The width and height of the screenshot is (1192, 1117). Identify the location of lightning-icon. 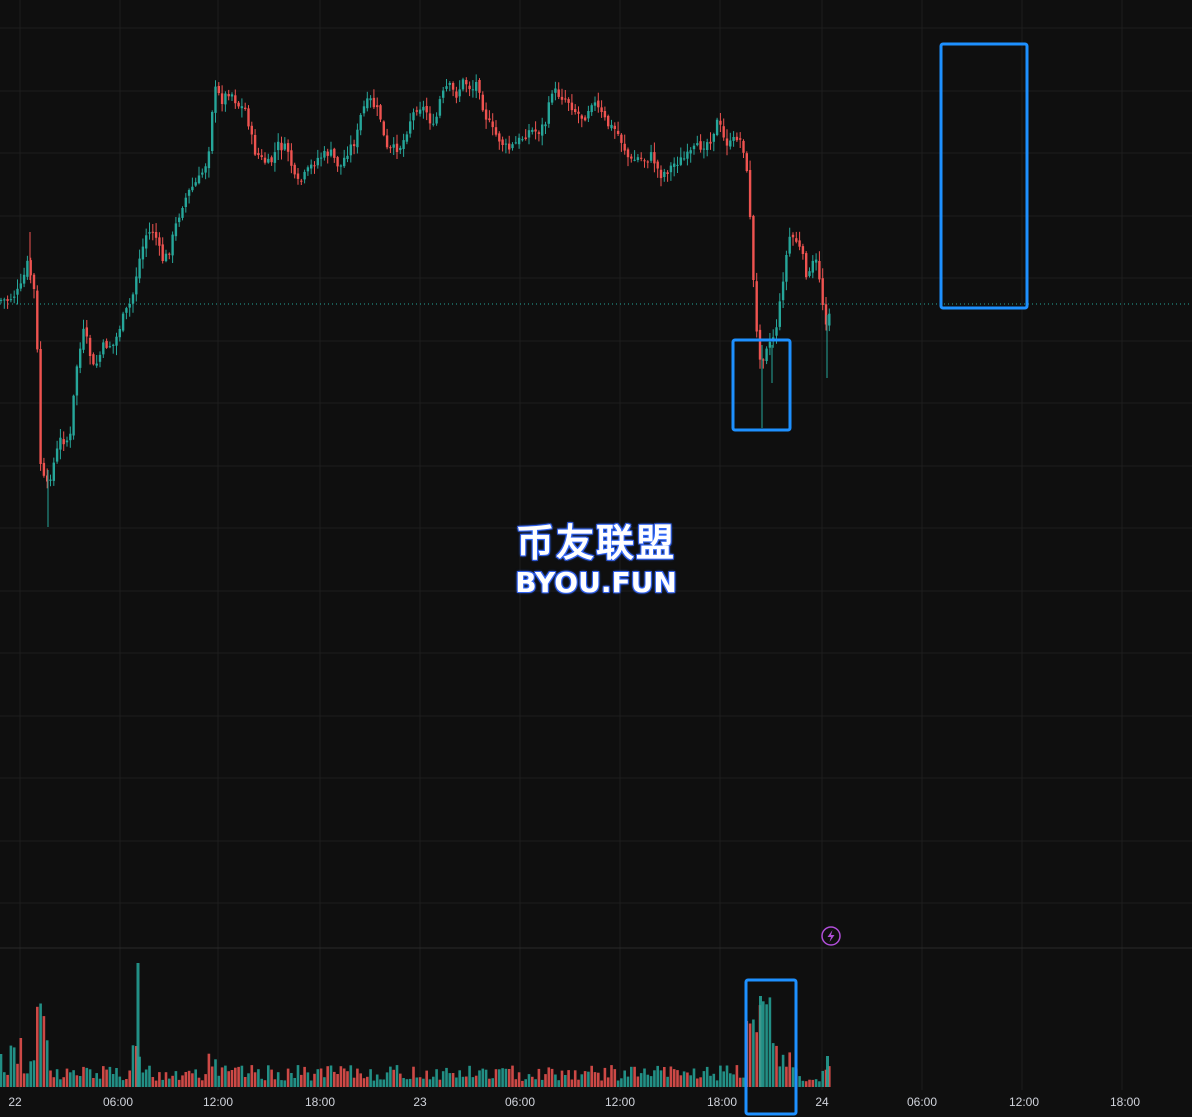
(831, 936).